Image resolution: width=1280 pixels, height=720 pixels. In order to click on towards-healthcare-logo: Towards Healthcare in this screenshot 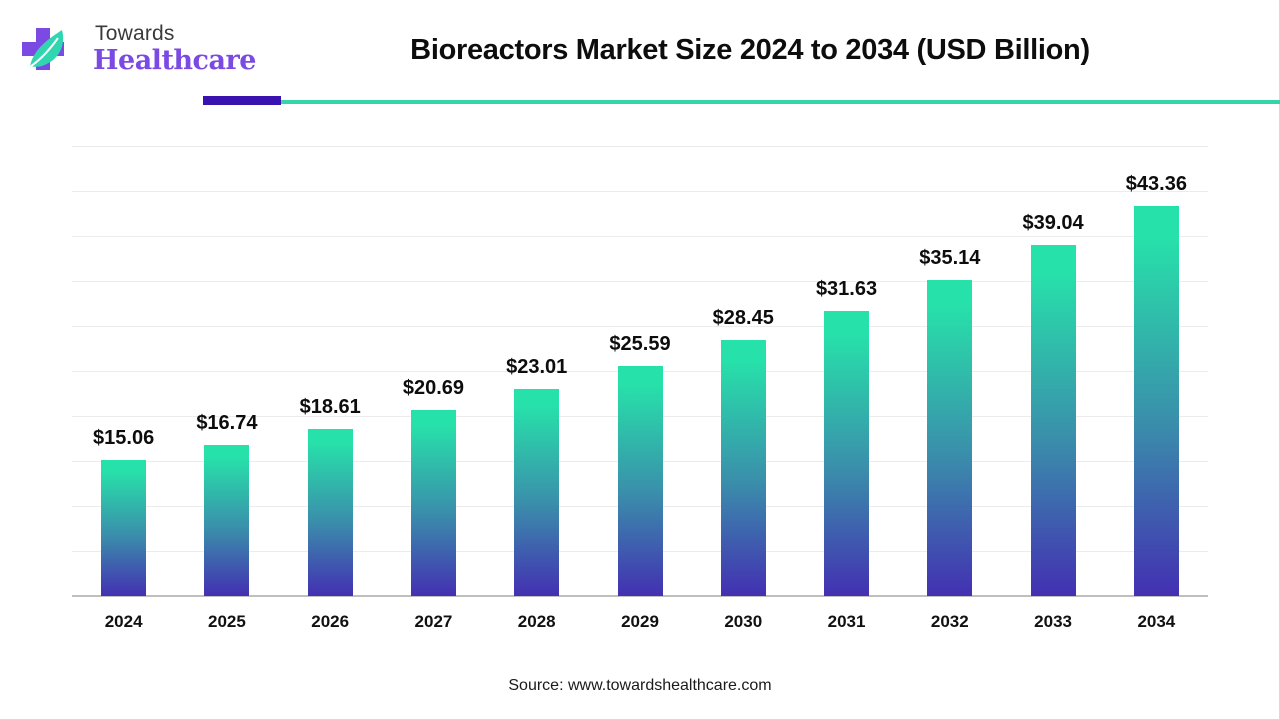, I will do `click(138, 53)`.